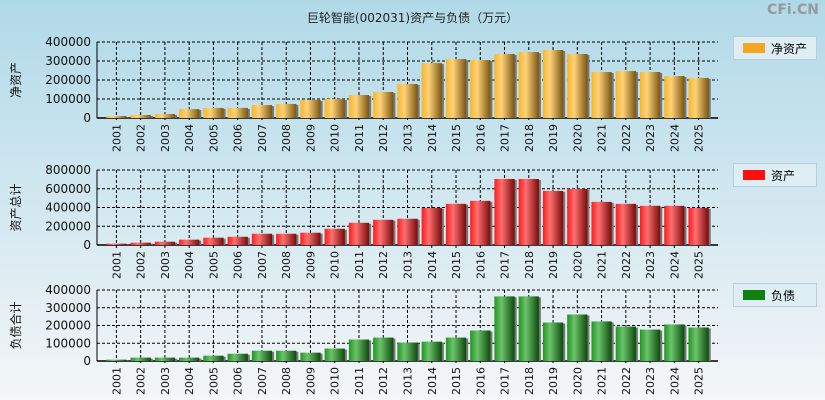 This screenshot has width=825, height=400. Describe the element at coordinates (775, 295) in the screenshot. I see `legend-liabilities: 负债` at that location.